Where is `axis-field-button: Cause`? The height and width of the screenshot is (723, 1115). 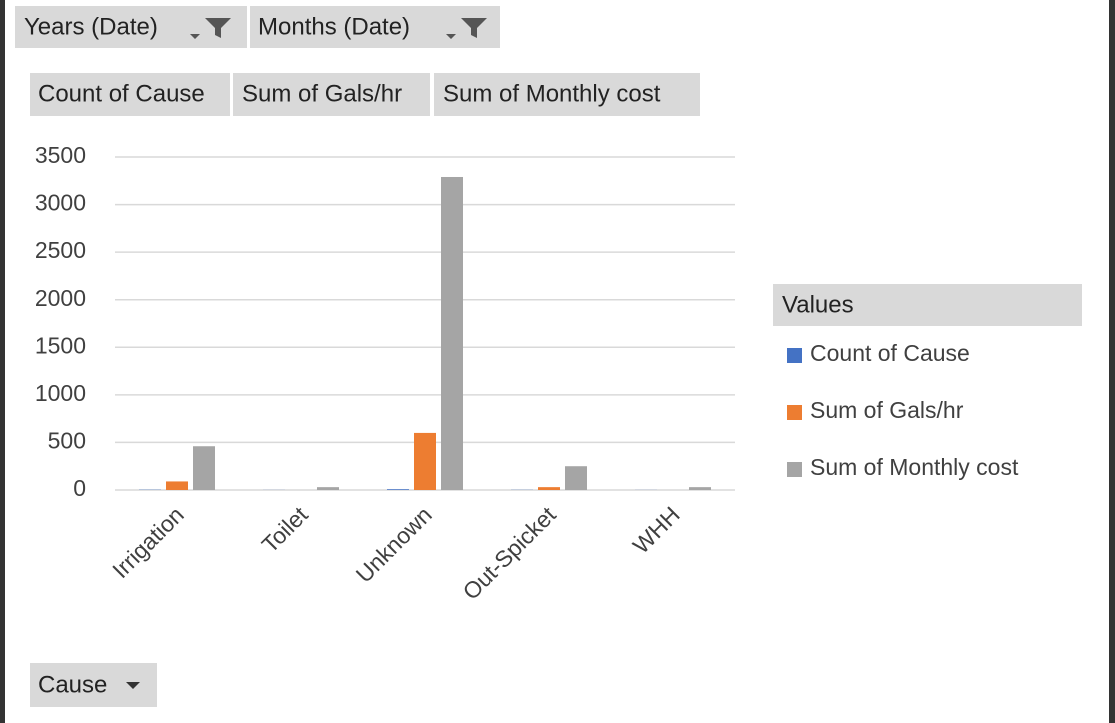
axis-field-button: Cause is located at coordinates (93, 685).